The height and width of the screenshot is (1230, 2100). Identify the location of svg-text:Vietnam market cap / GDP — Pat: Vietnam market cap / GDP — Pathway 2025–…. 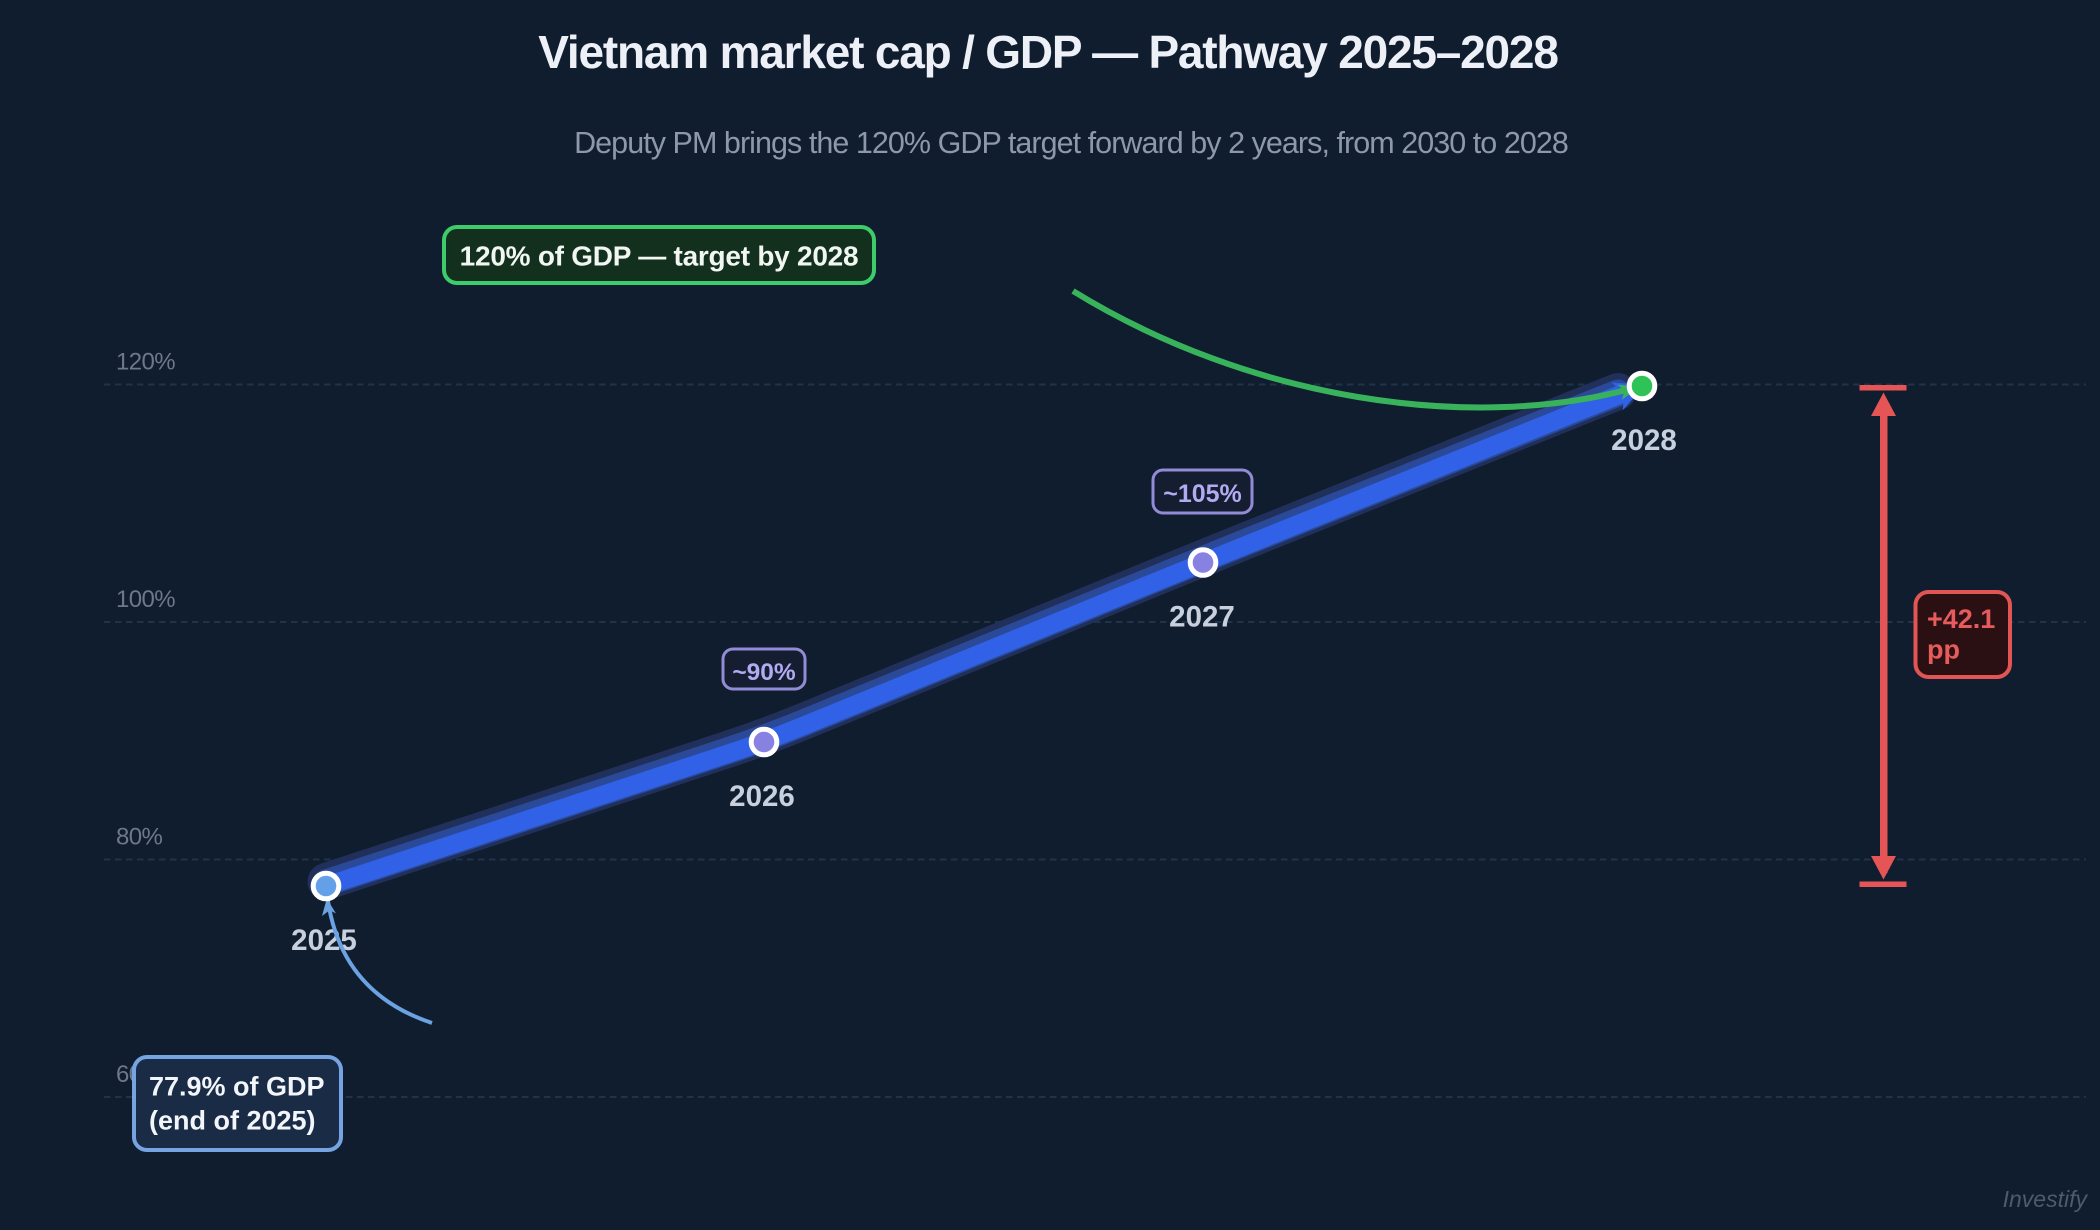
(1048, 52).